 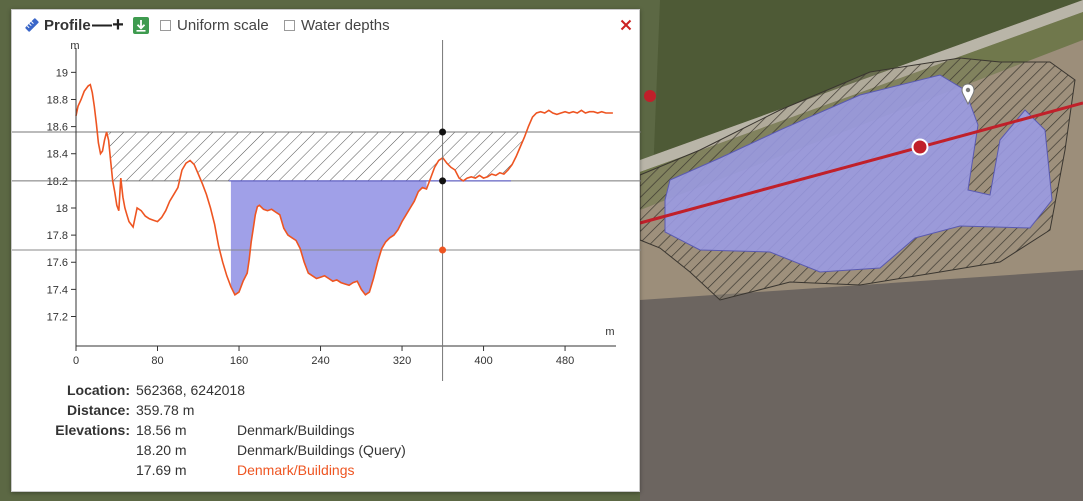 I want to click on elevation-source-1: Denmark/Buildings, so click(x=296, y=430).